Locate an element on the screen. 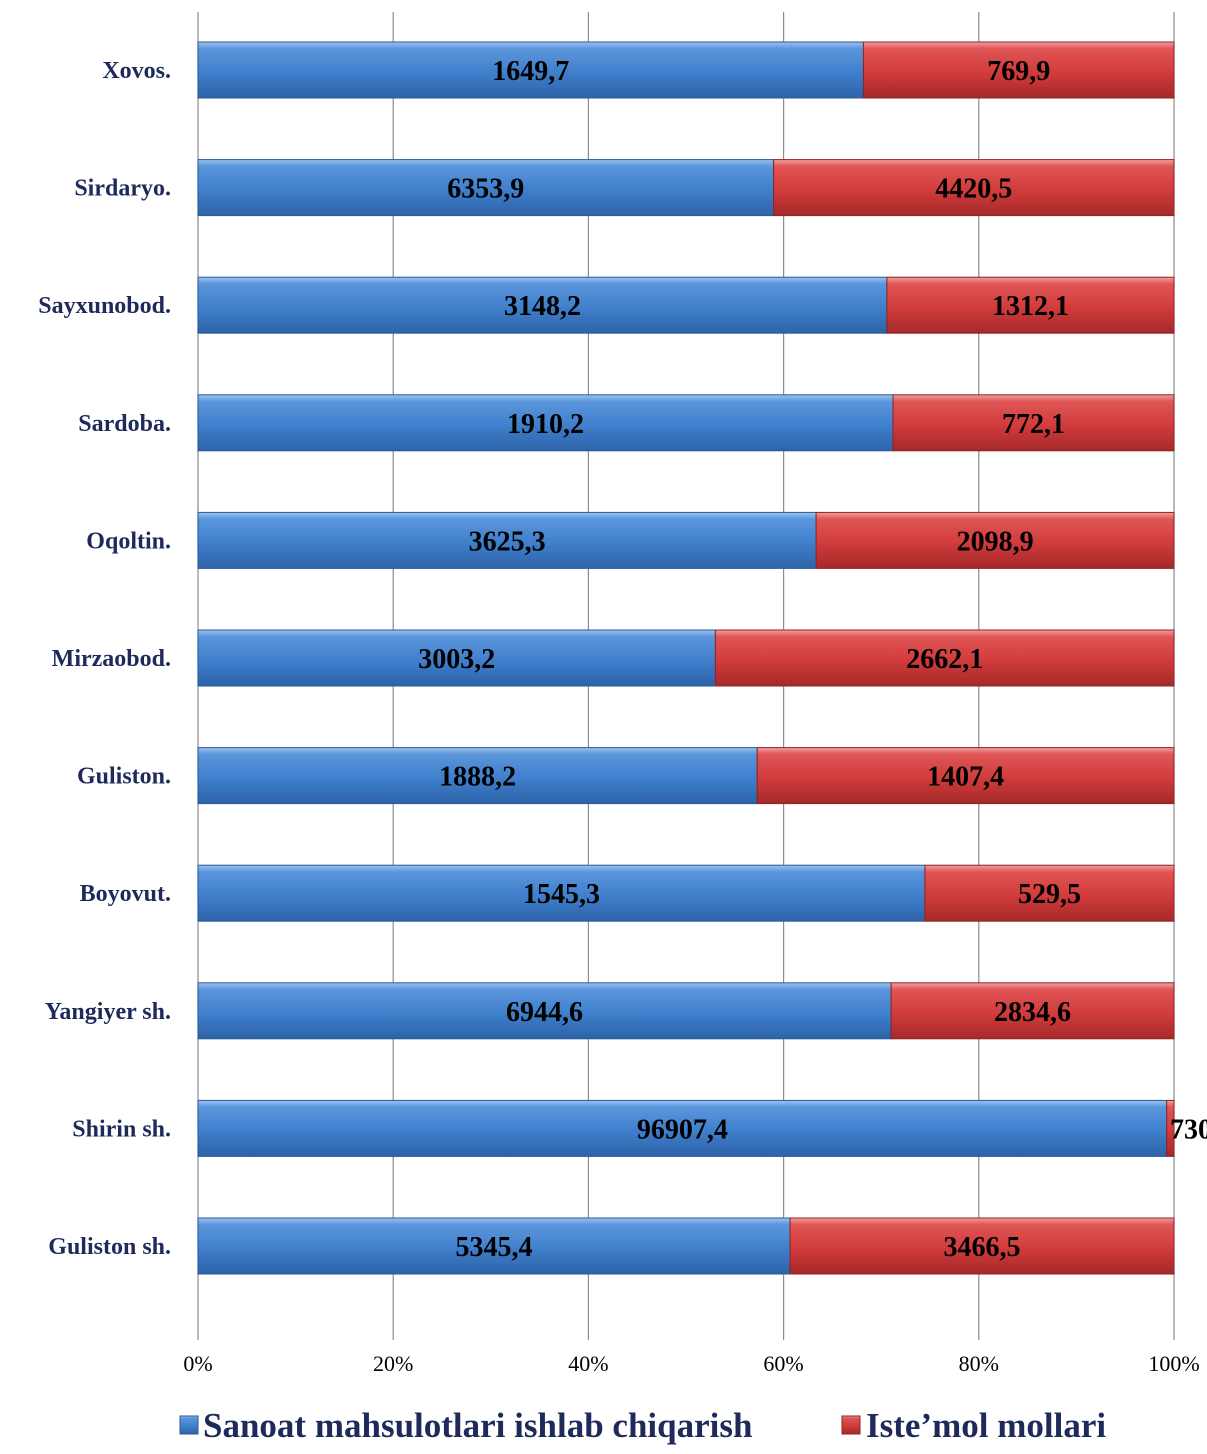  x-tick-label: 0% is located at coordinates (197, 1363).